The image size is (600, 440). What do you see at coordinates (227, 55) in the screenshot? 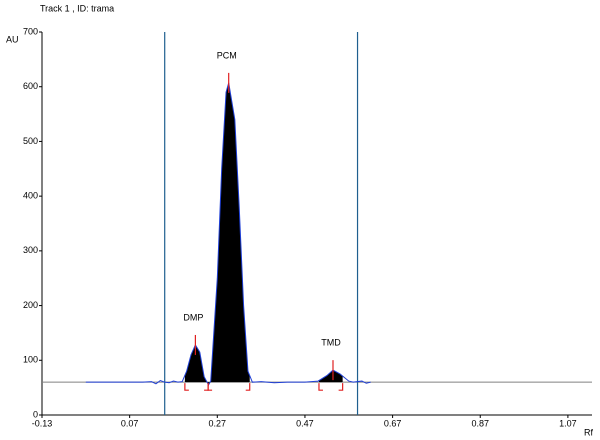
I see `peak-label: PCM` at bounding box center [227, 55].